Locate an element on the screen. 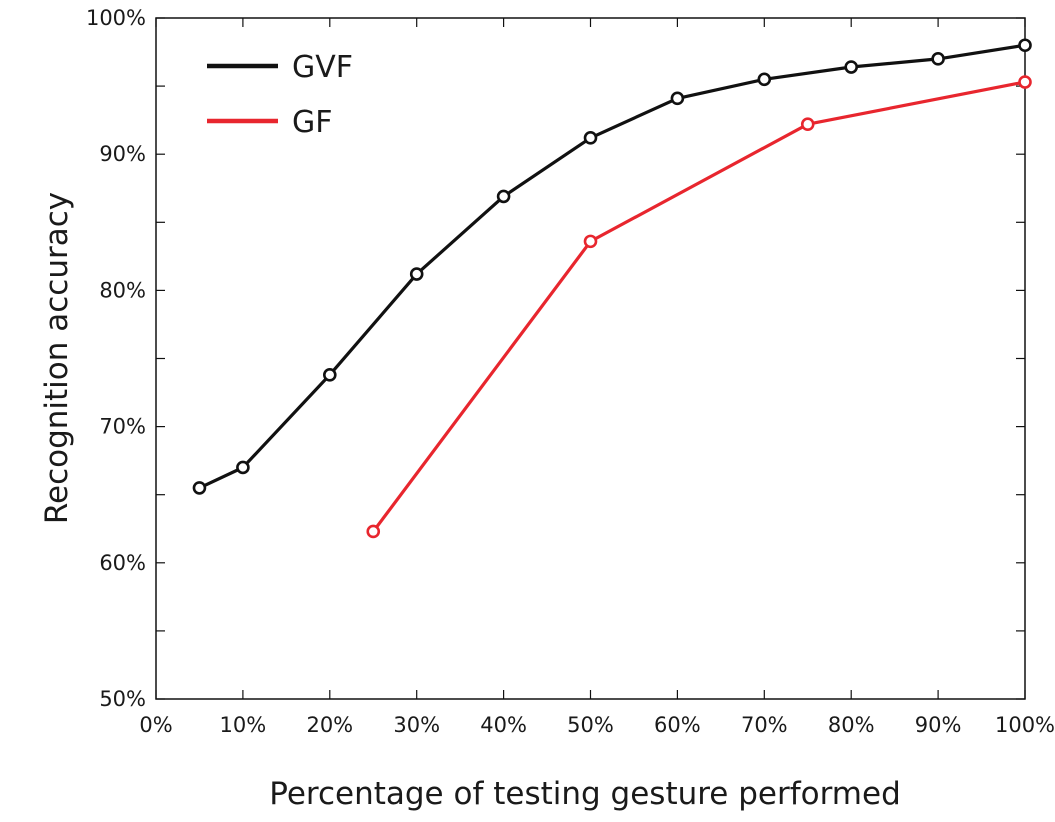  x-tick-label: 60% is located at coordinates (677, 725).